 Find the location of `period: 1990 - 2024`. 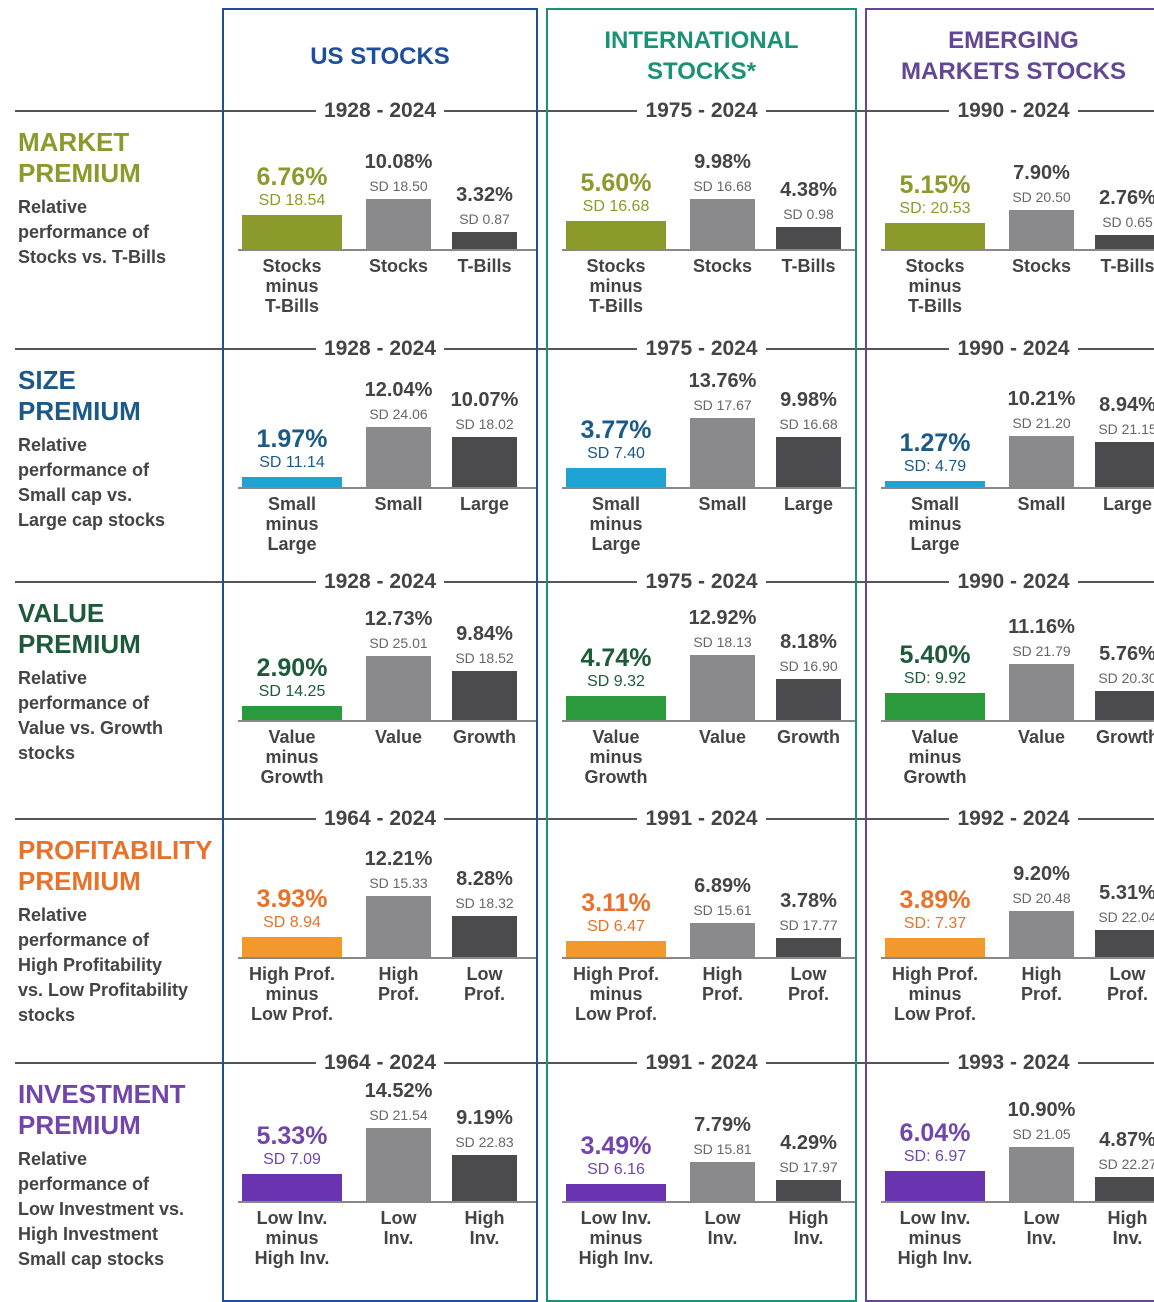

period: 1990 - 2024 is located at coordinates (1014, 349).